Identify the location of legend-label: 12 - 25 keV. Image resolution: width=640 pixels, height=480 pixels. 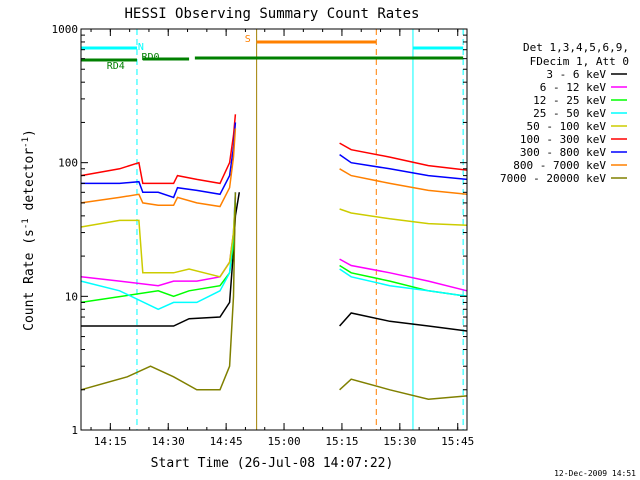
(569, 100).